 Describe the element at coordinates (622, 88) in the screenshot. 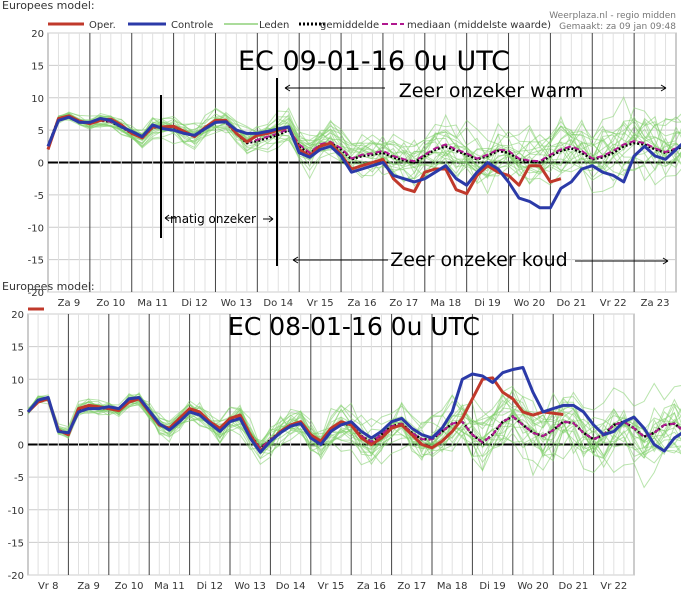

I see `arrow-warm-right` at that location.